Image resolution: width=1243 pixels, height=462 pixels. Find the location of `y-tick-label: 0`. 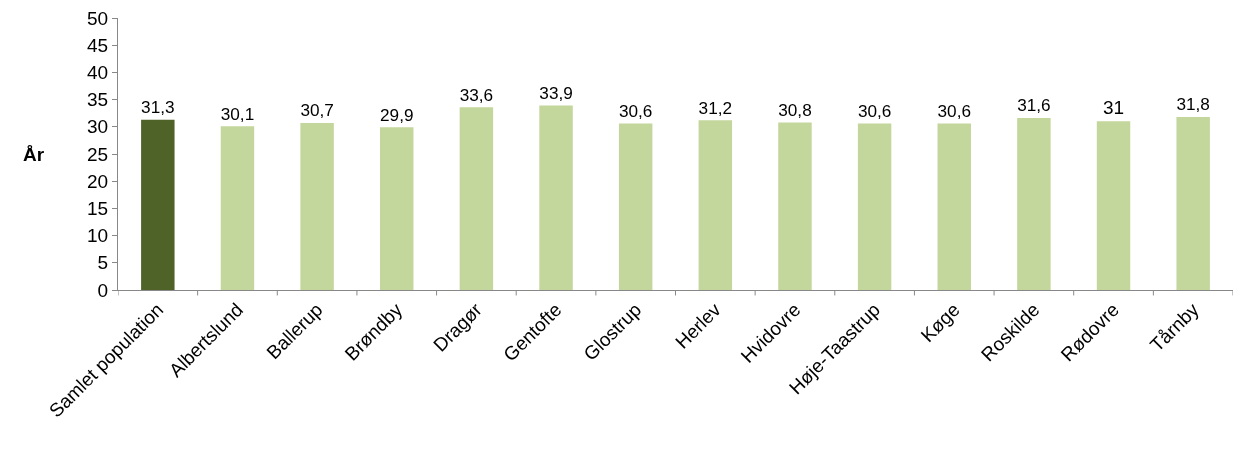

y-tick-label: 0 is located at coordinates (103, 290).